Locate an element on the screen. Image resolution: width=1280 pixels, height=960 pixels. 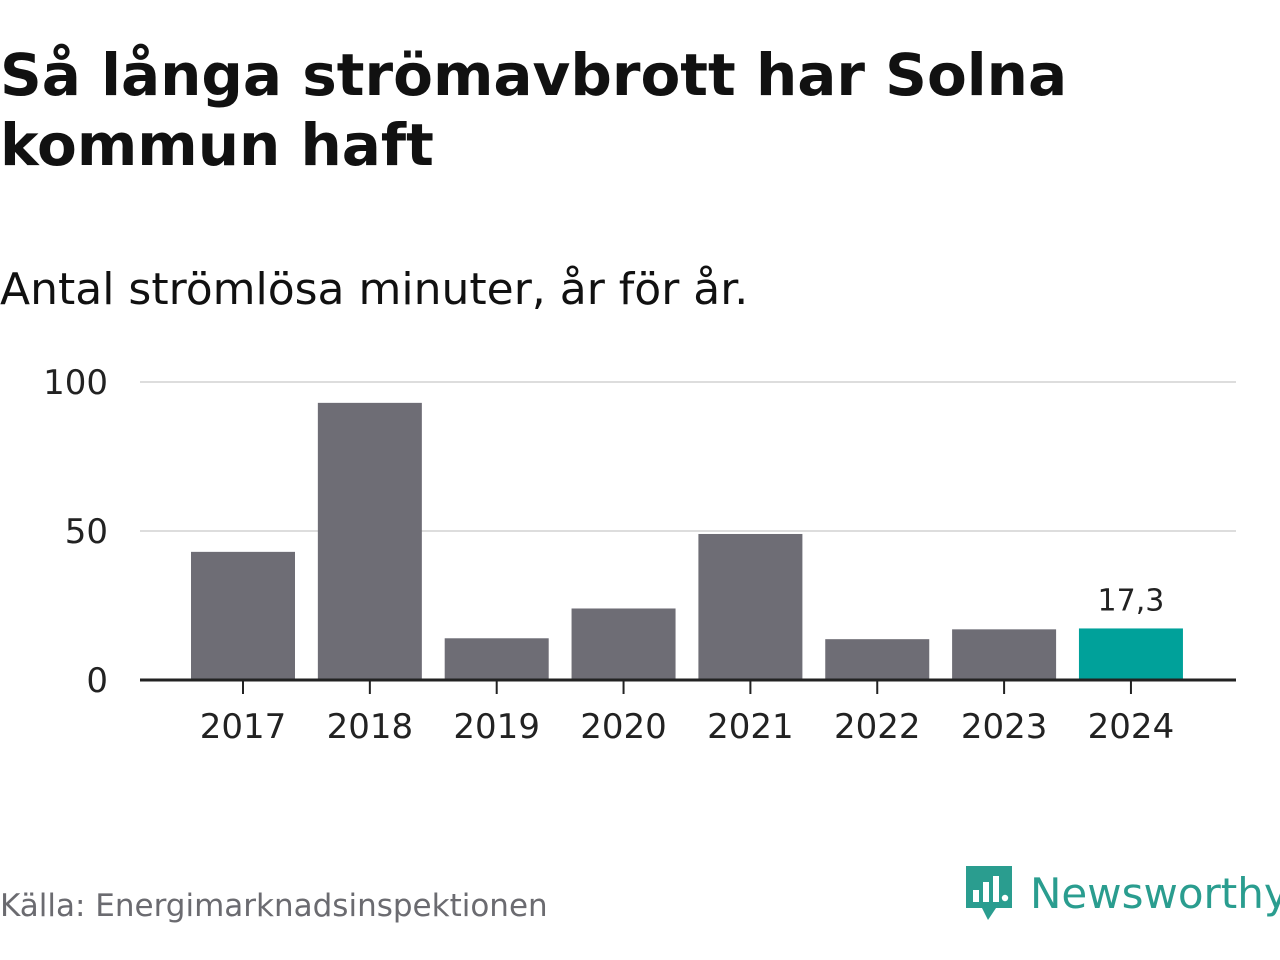
x-tick-label: 2023 is located at coordinates (1004, 727).